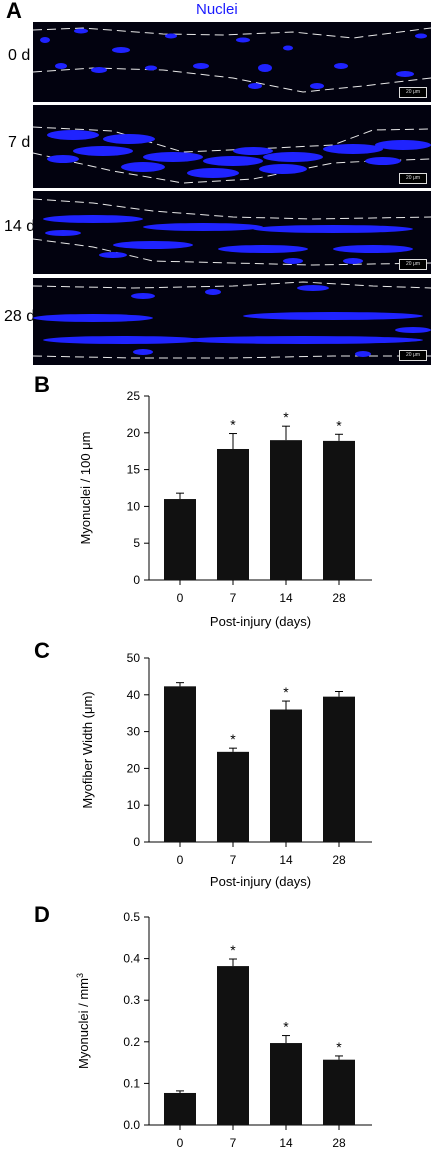 The image size is (436, 1159). I want to click on panel-c-letter: C, so click(42, 650).